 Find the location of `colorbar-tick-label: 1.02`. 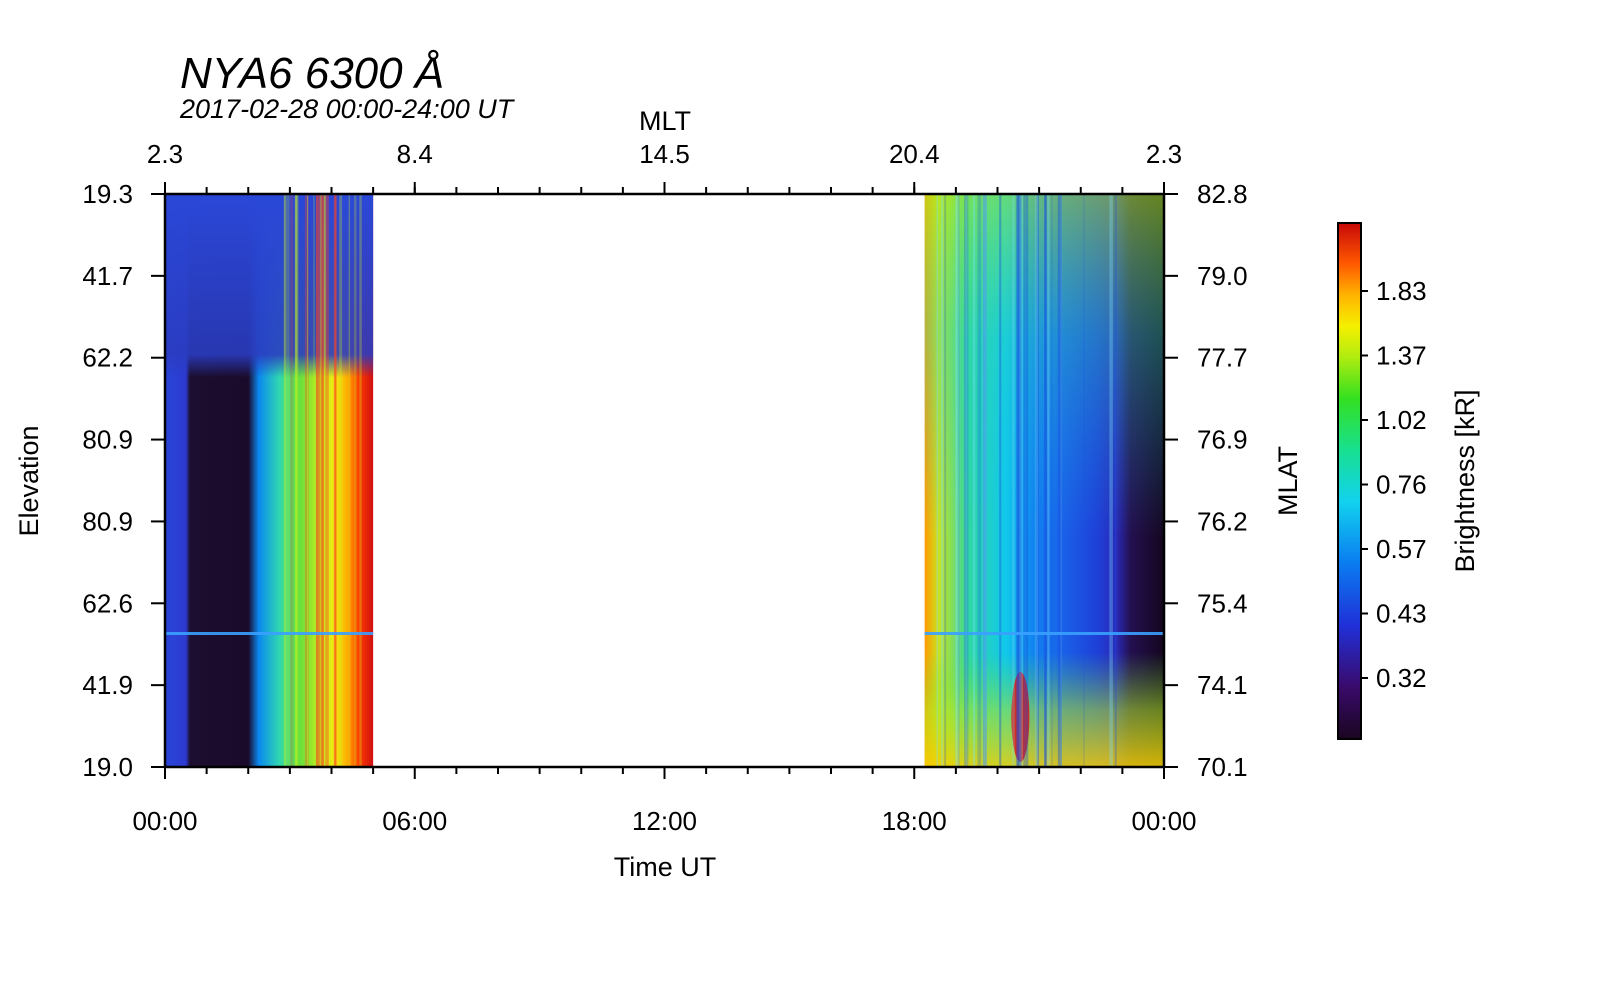

colorbar-tick-label: 1.02 is located at coordinates (1401, 420).